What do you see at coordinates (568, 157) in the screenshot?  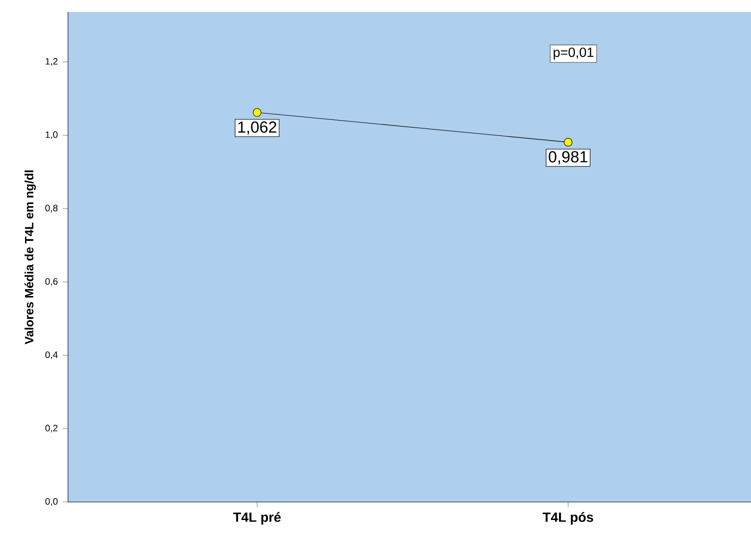 I see `data-label: 0,981` at bounding box center [568, 157].